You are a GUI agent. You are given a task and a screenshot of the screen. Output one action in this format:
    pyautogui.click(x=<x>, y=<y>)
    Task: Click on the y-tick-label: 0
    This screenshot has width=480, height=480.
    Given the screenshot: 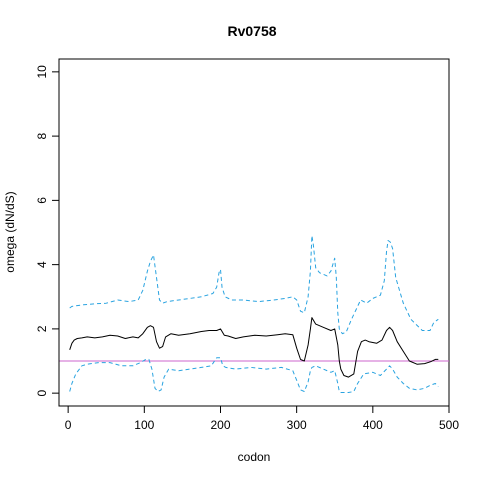 What is the action you would take?
    pyautogui.click(x=42, y=392)
    